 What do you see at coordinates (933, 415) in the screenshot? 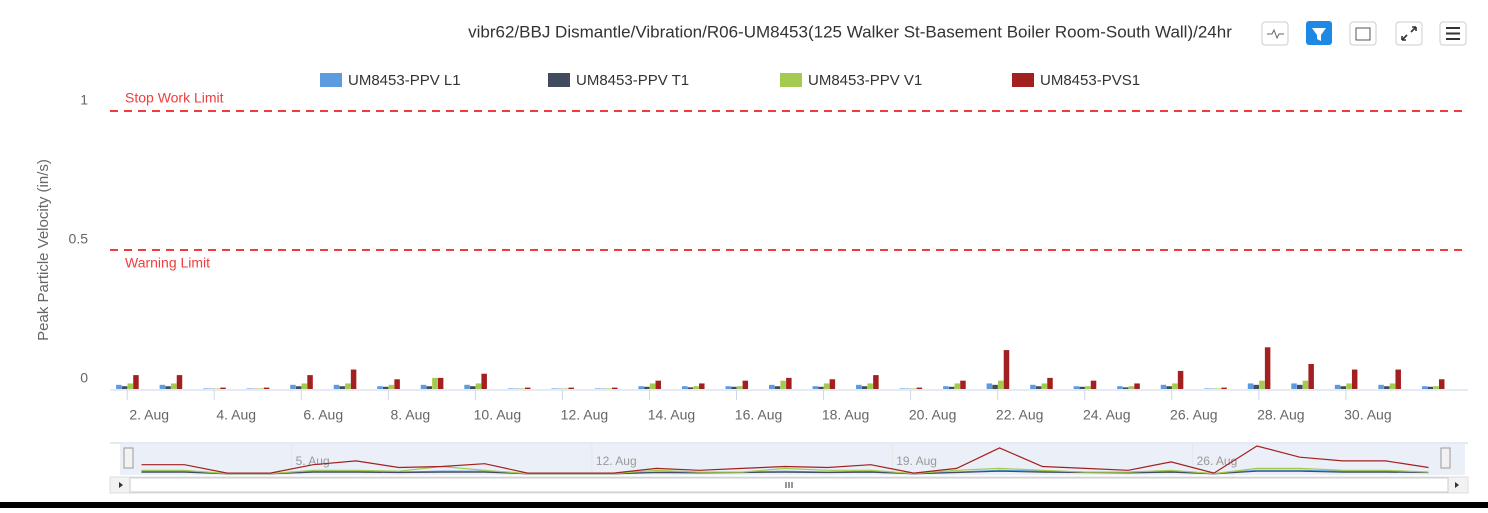
I see `x-tick-label: 20. Aug` at bounding box center [933, 415].